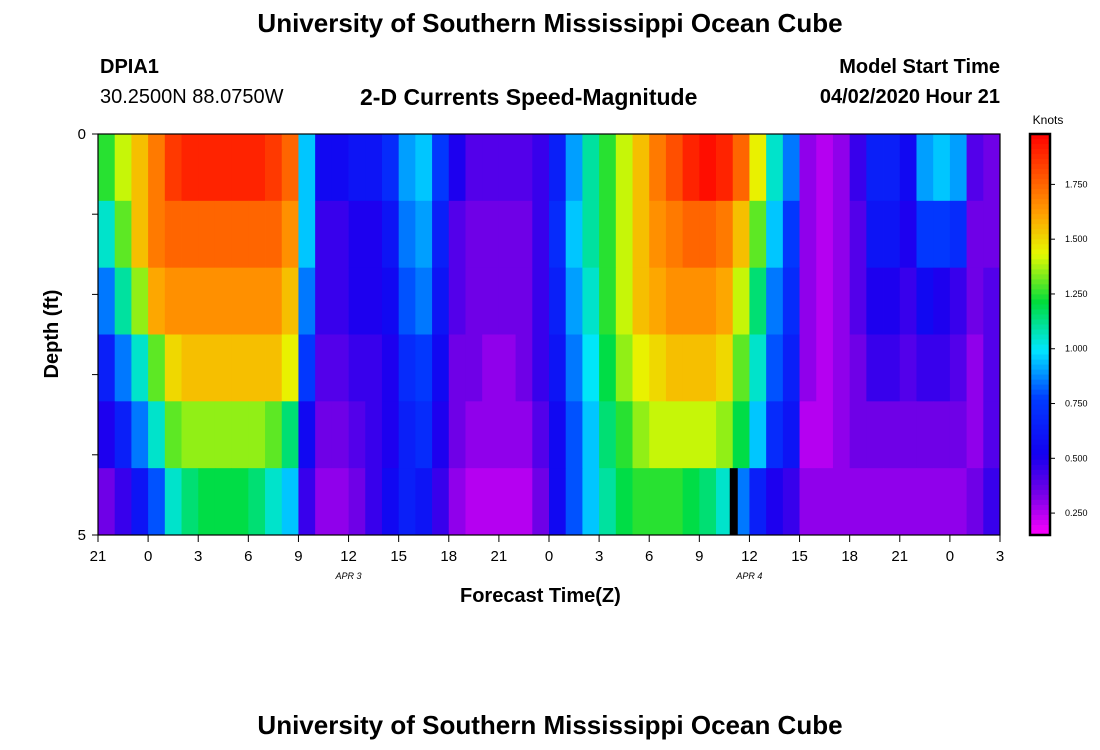  I want to click on x-tick-label: 6, so click(248, 556).